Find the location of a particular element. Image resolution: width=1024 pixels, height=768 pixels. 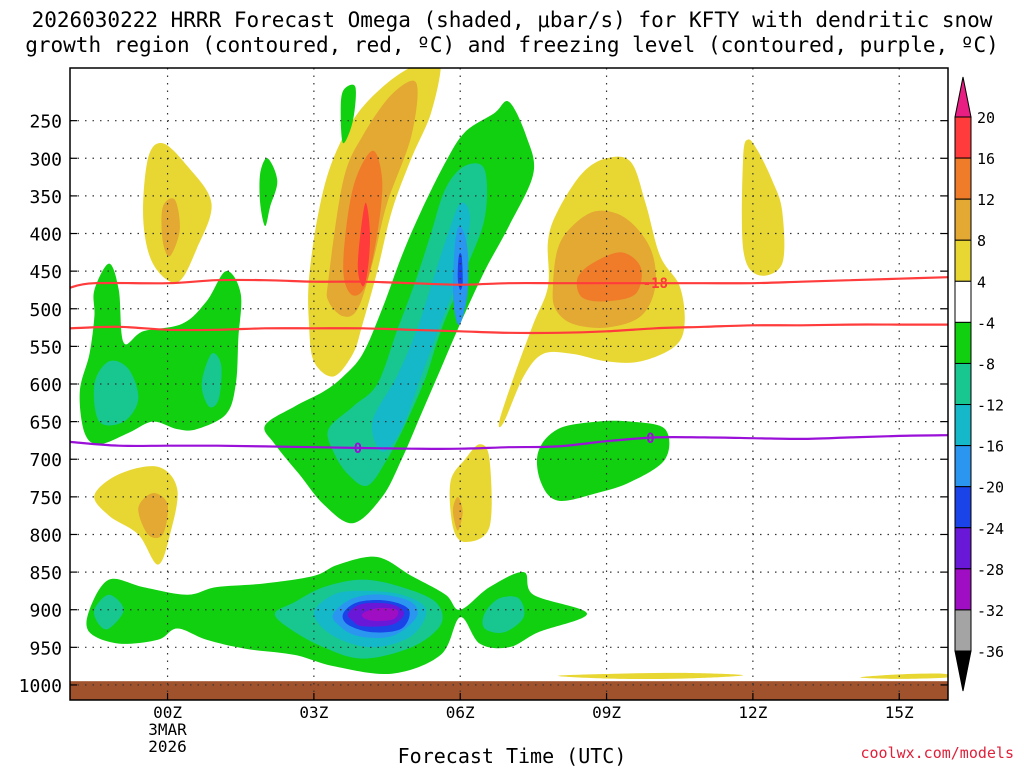

colorbar-label-4: 4 is located at coordinates (981, 282).